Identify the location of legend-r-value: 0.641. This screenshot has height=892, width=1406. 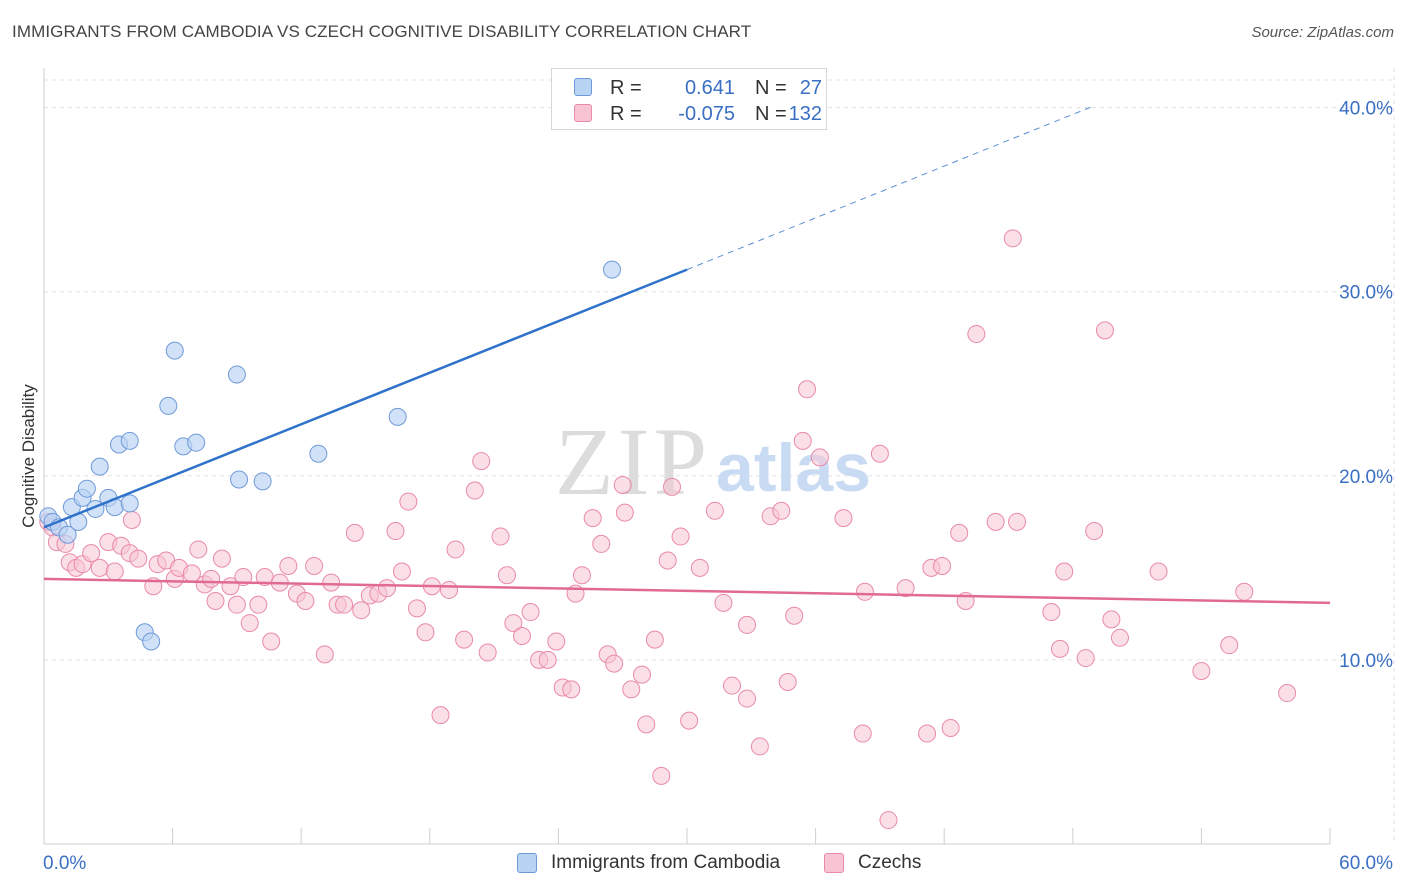
(709, 88).